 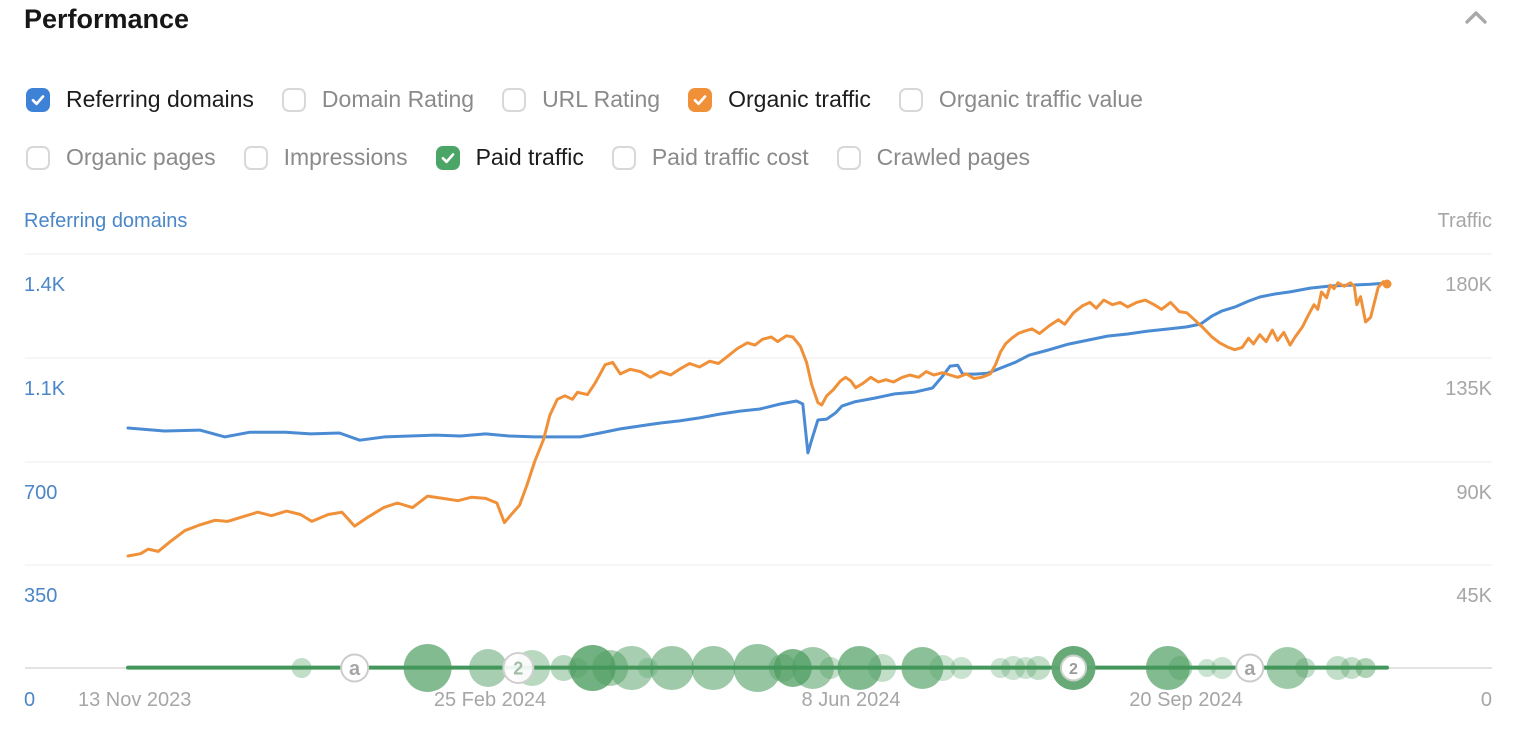 What do you see at coordinates (30, 700) in the screenshot?
I see `left-axis-tick: 0` at bounding box center [30, 700].